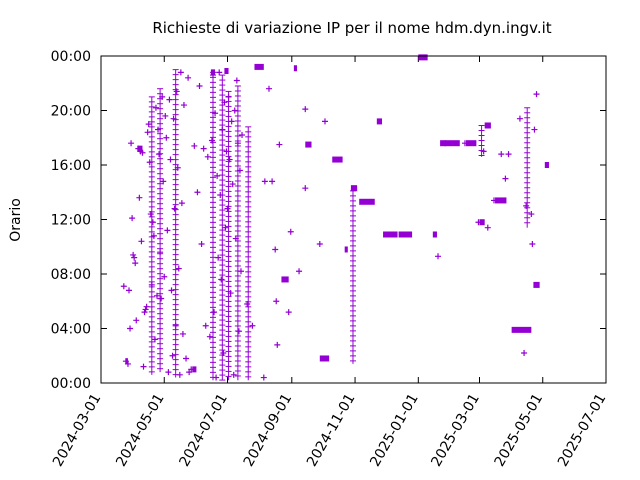  I want to click on y-tick-label: 20:00, so click(71, 112).